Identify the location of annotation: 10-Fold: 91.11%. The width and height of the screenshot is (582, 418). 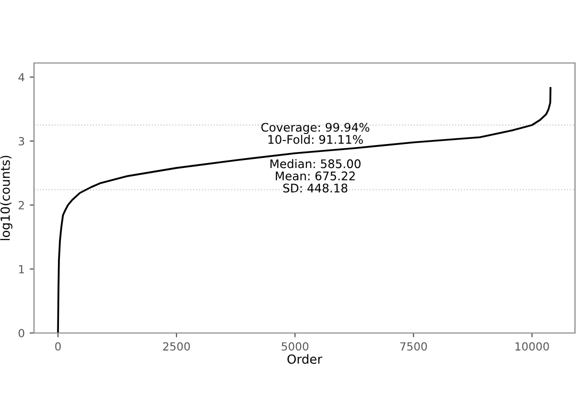
(315, 139).